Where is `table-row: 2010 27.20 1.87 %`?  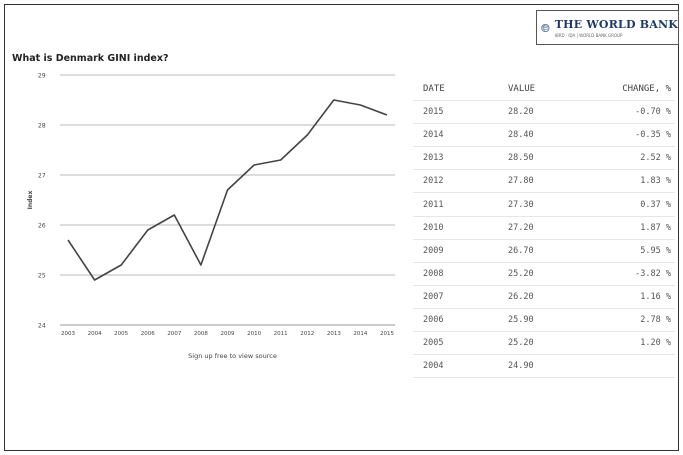 table-row: 2010 27.20 1.87 % is located at coordinates (544, 228).